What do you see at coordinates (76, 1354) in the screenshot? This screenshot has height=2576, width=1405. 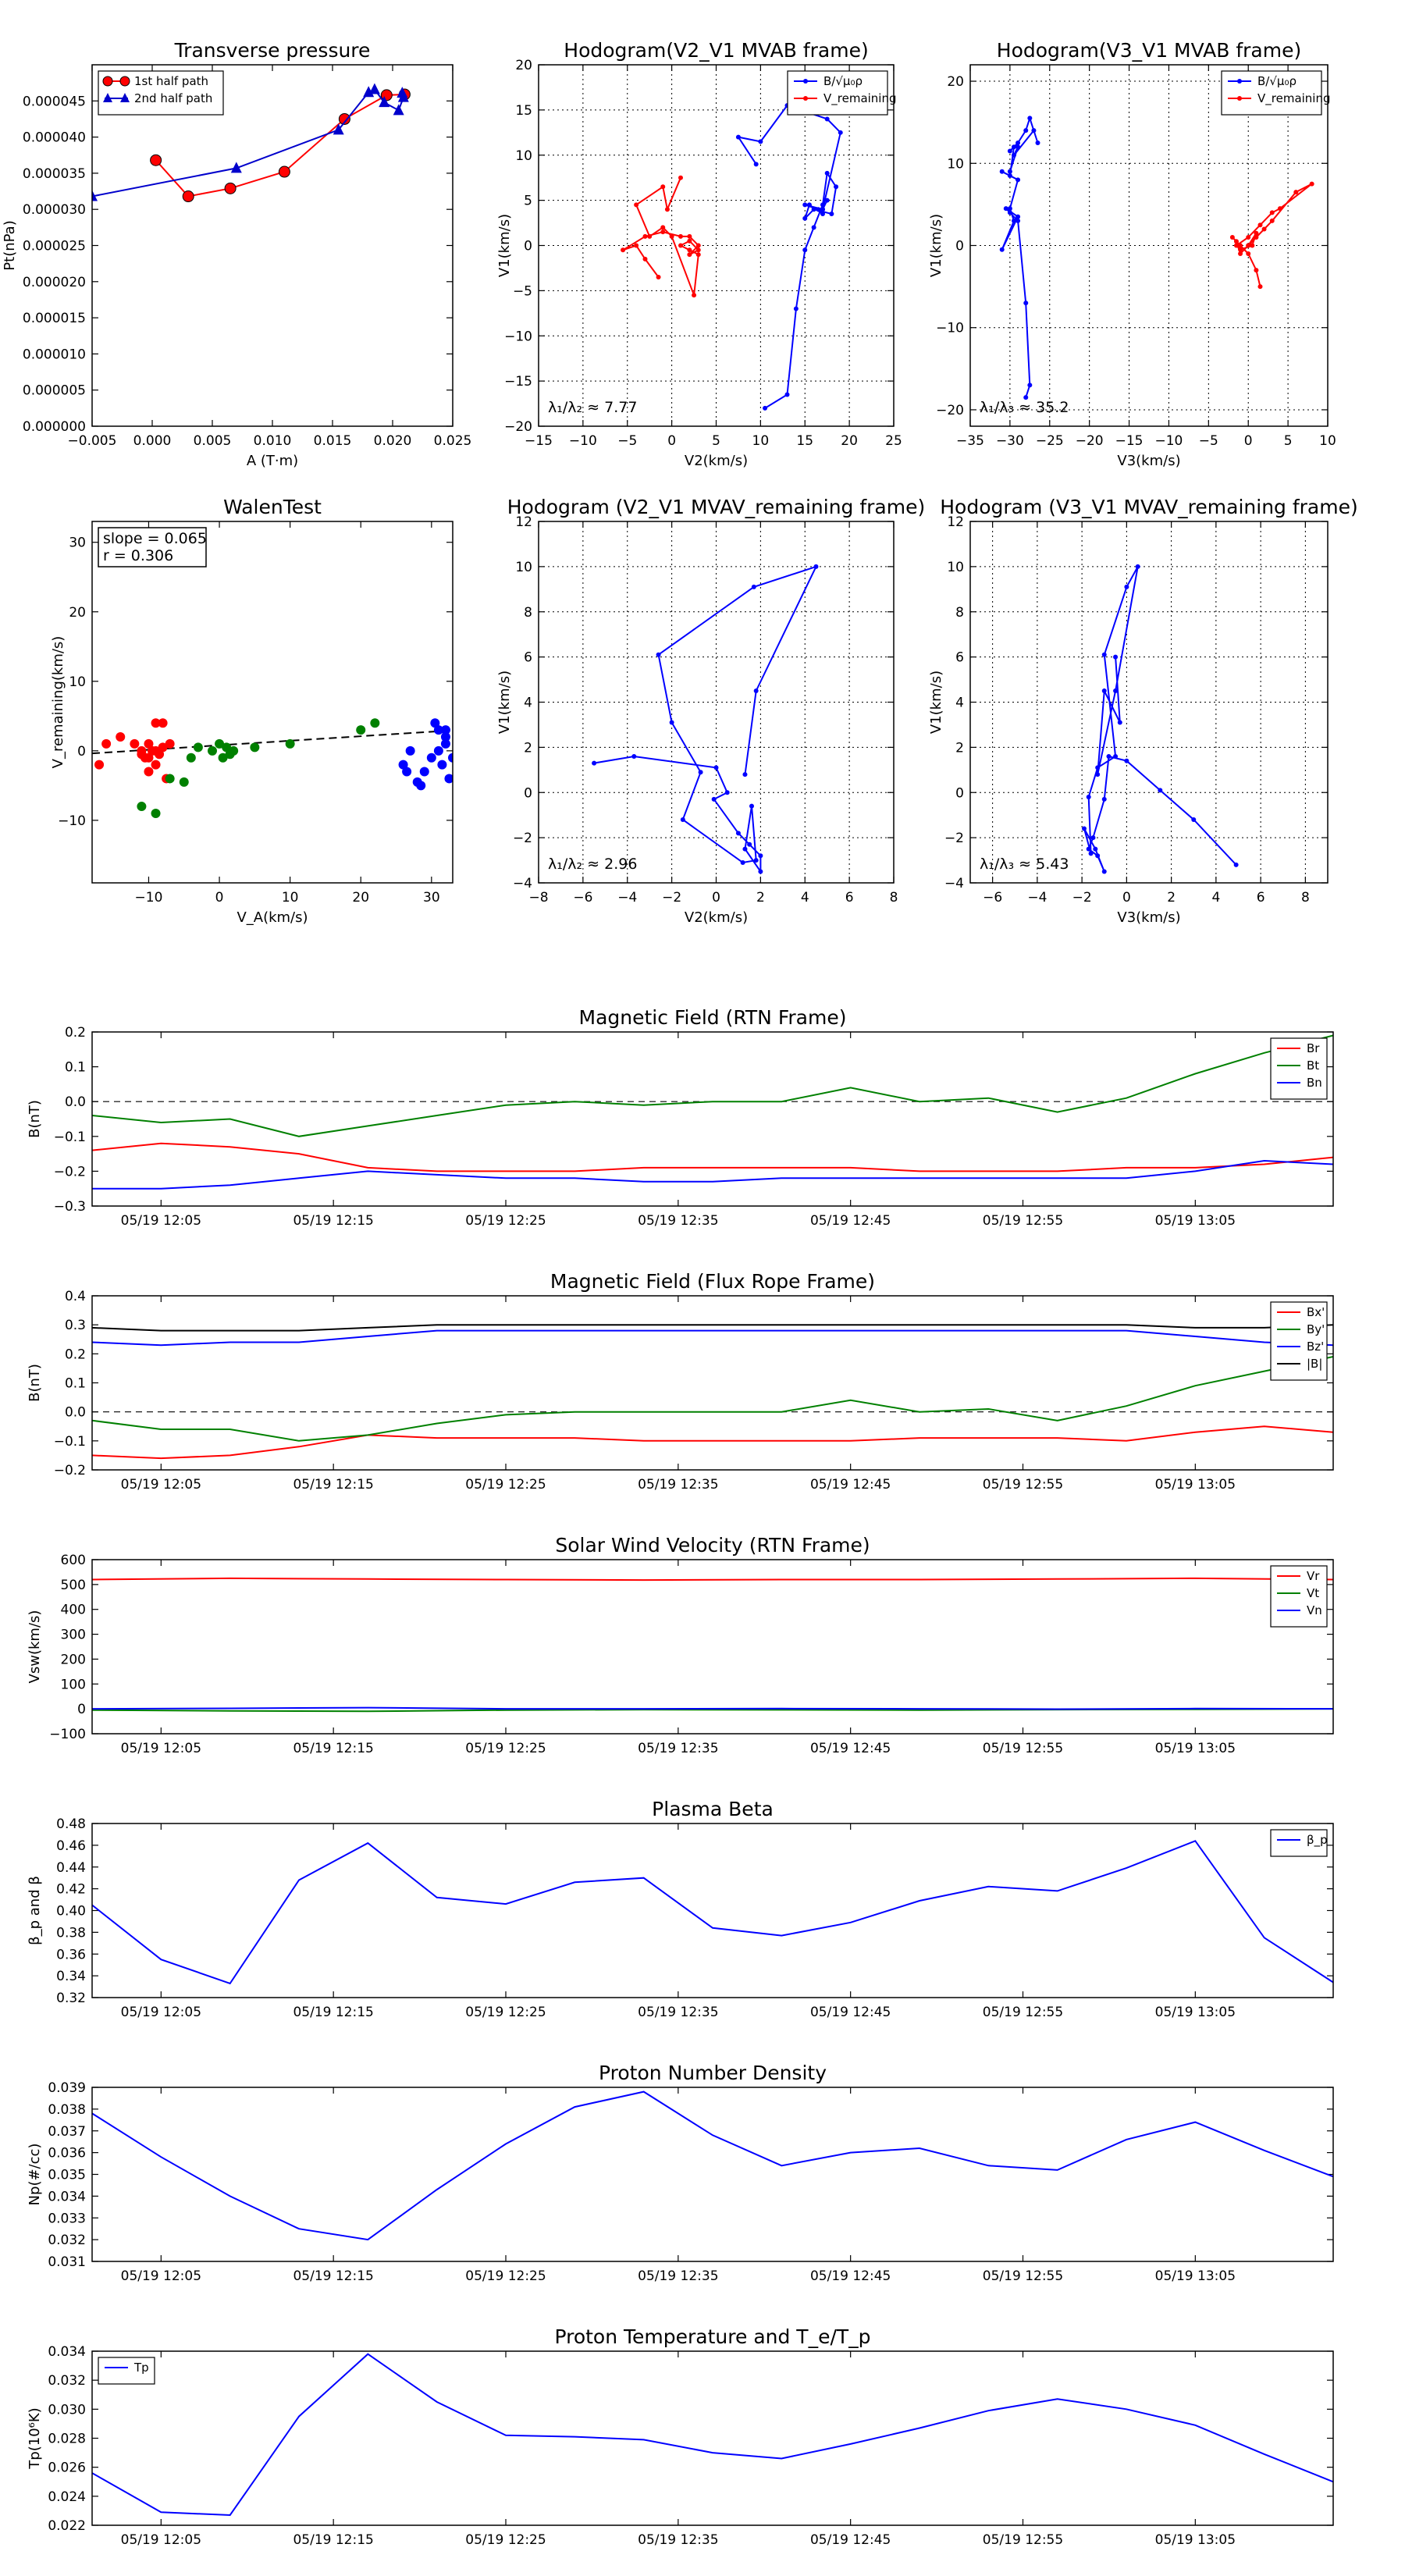 I see `y-tick-label: 0.2` at bounding box center [76, 1354].